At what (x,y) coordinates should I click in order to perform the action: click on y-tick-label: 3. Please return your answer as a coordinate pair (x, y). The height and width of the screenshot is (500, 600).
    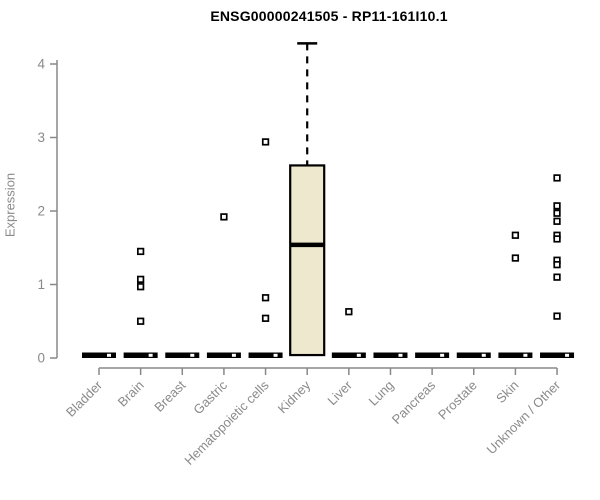
    Looking at the image, I should click on (41, 137).